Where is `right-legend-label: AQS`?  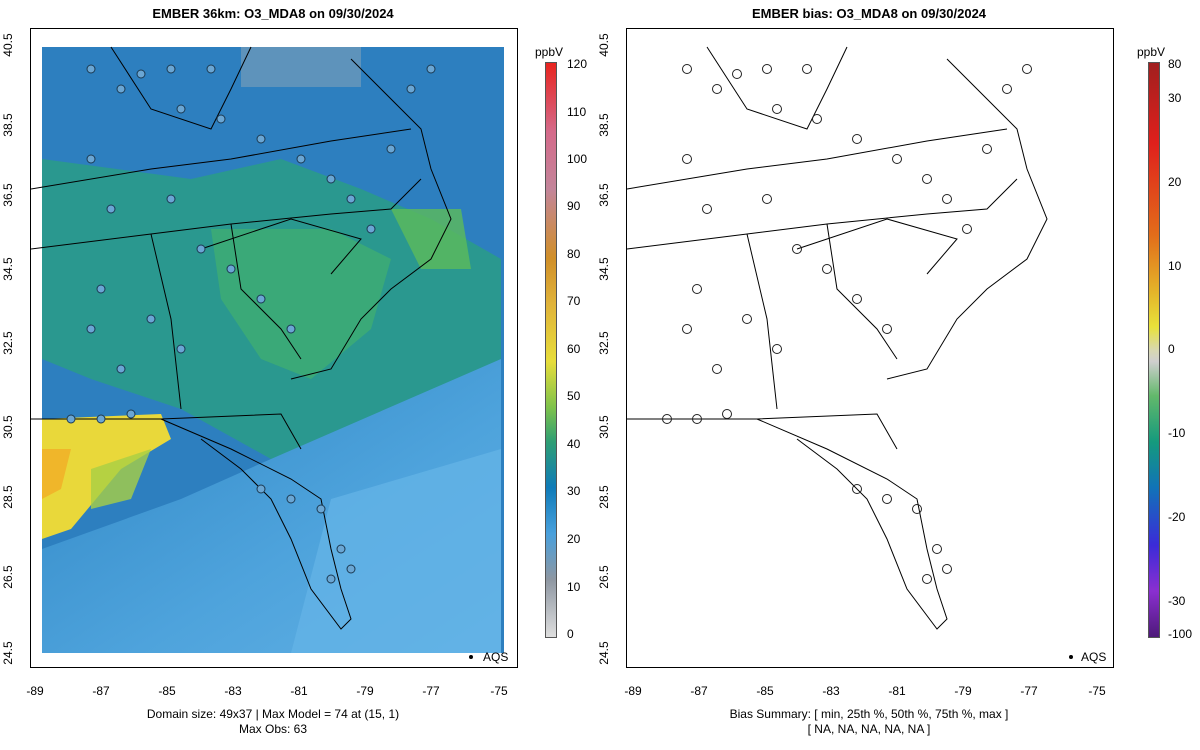 right-legend-label: AQS is located at coordinates (1094, 657).